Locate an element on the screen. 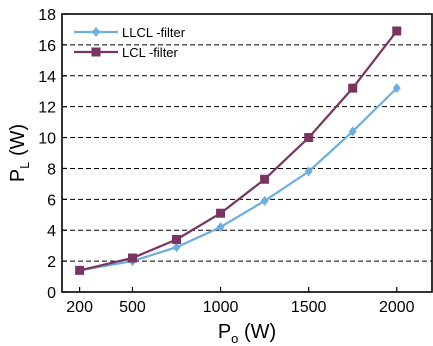 Image resolution: width=433 pixels, height=346 pixels. legend: LLCL -filter LCL -filter is located at coordinates (130, 42).